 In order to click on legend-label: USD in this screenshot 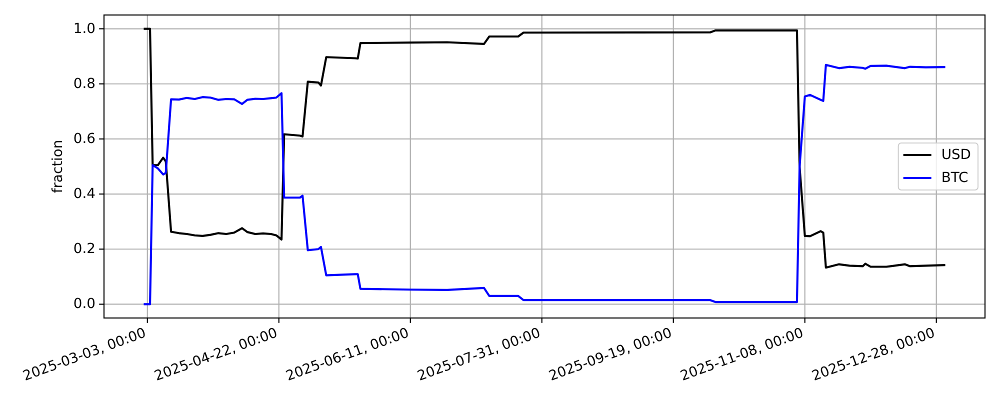, I will do `click(956, 155)`.